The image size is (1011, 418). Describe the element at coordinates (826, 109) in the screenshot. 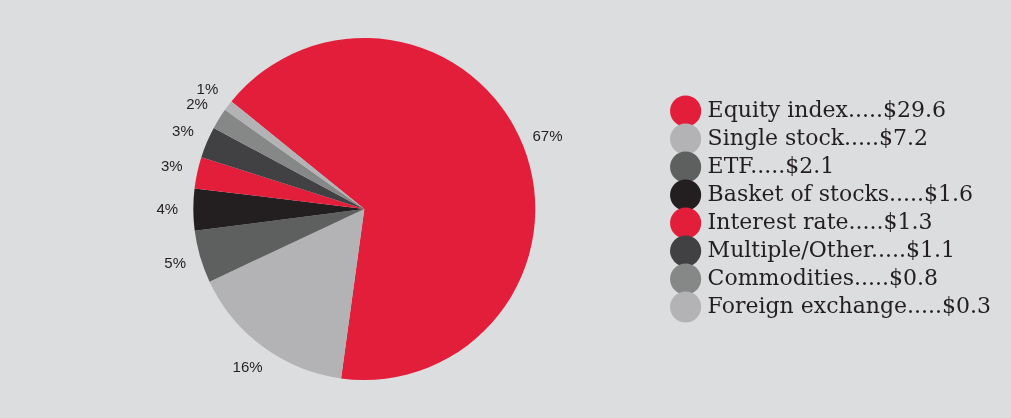

I see `legend-label: Equity index.....$29.6` at that location.